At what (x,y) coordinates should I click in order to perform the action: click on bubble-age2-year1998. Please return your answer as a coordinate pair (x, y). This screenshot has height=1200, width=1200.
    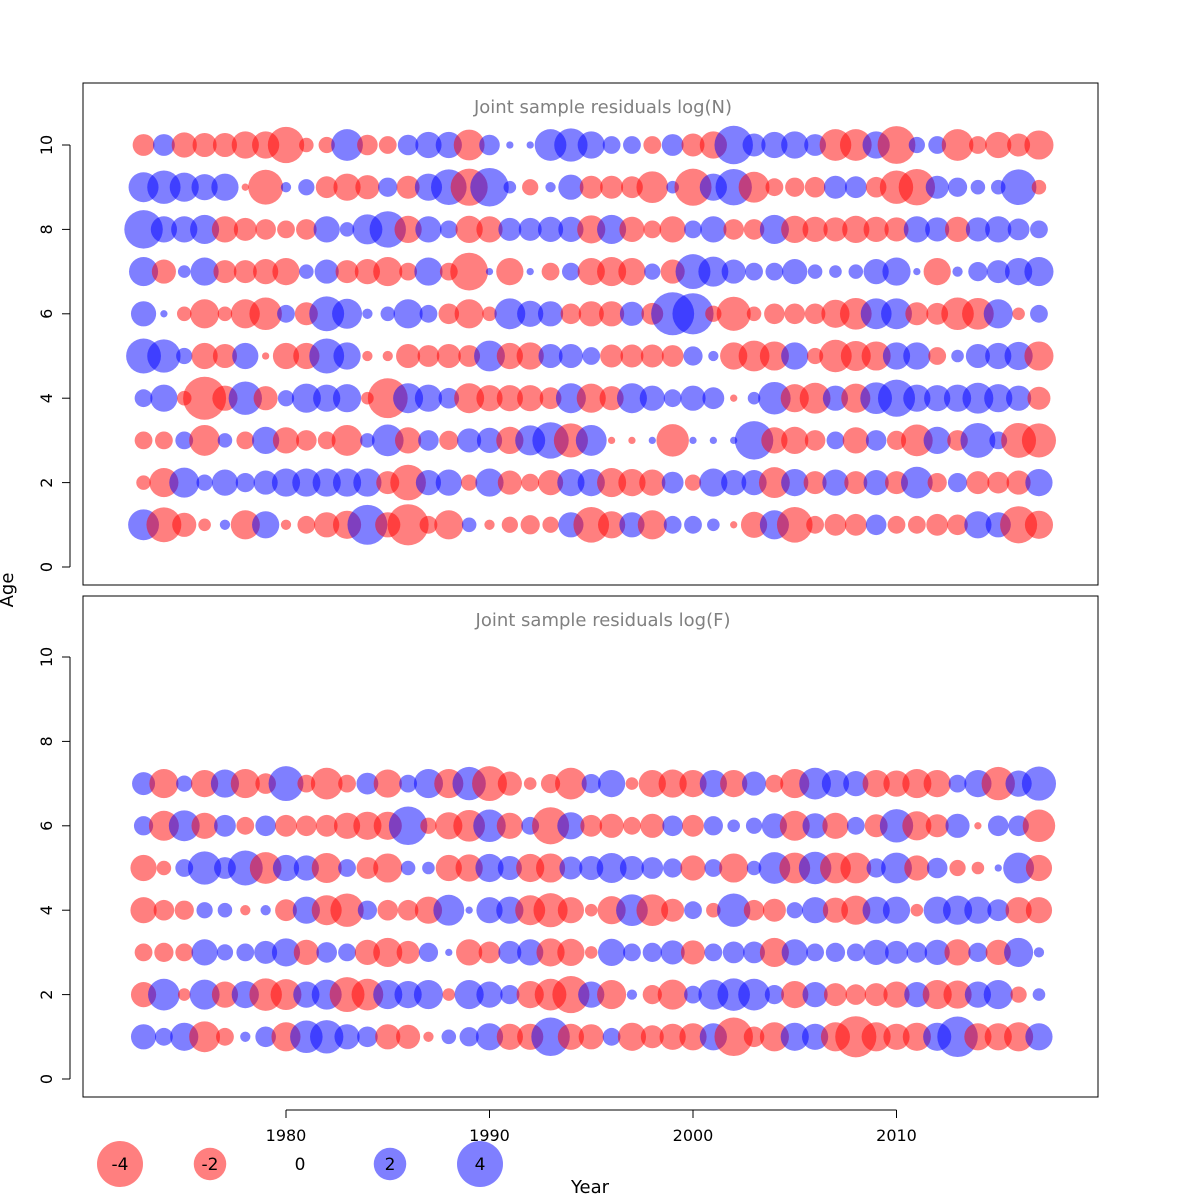
    Looking at the image, I should click on (652, 482).